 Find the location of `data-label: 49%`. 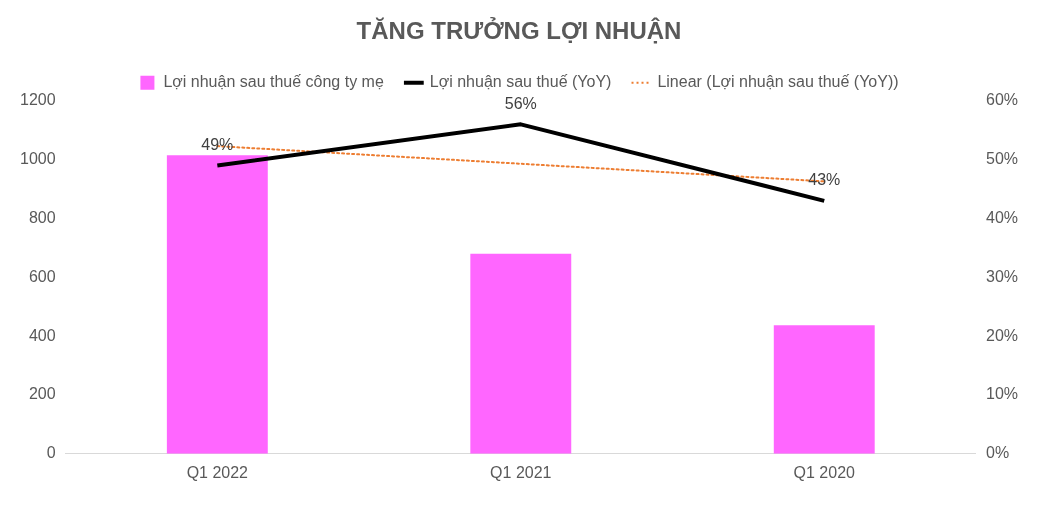

data-label: 49% is located at coordinates (217, 144).